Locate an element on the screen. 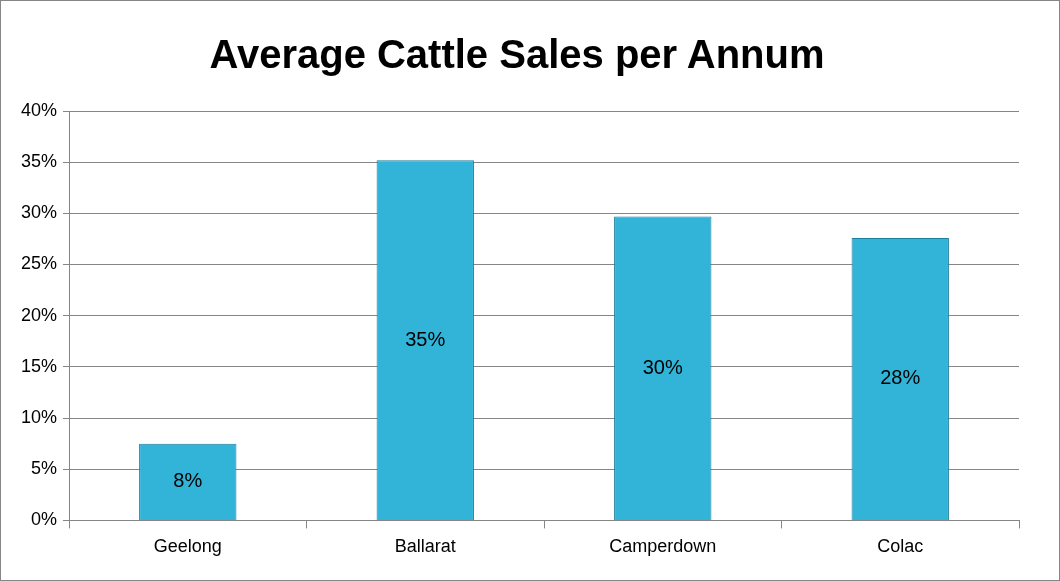 This screenshot has width=1060, height=581. y-tick-label: 5% is located at coordinates (44, 468).